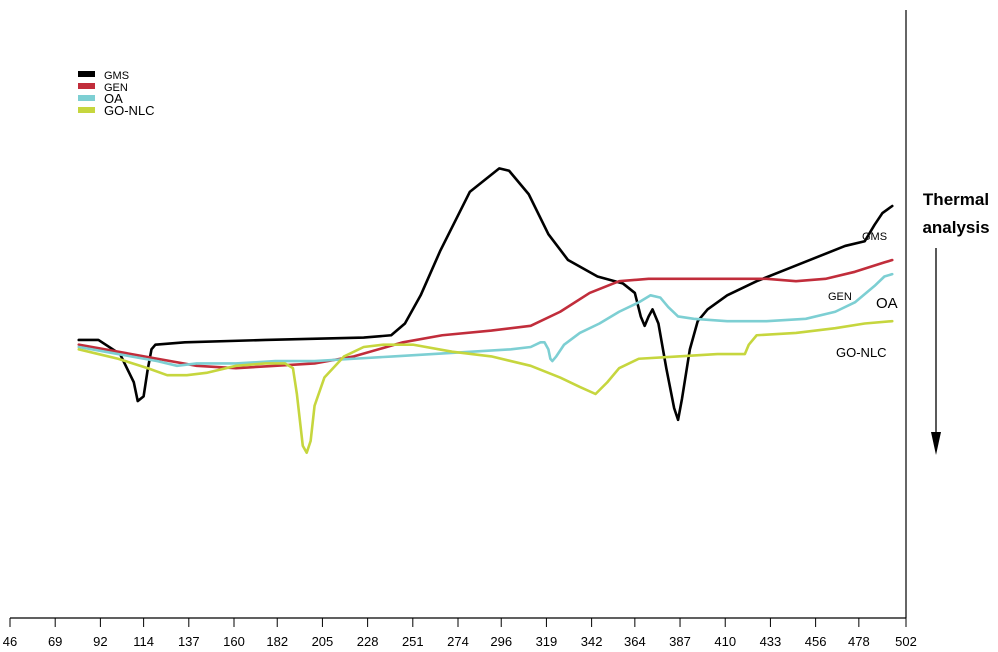 The height and width of the screenshot is (652, 998). Describe the element at coordinates (887, 303) in the screenshot. I see `series-end-label: OA` at that location.